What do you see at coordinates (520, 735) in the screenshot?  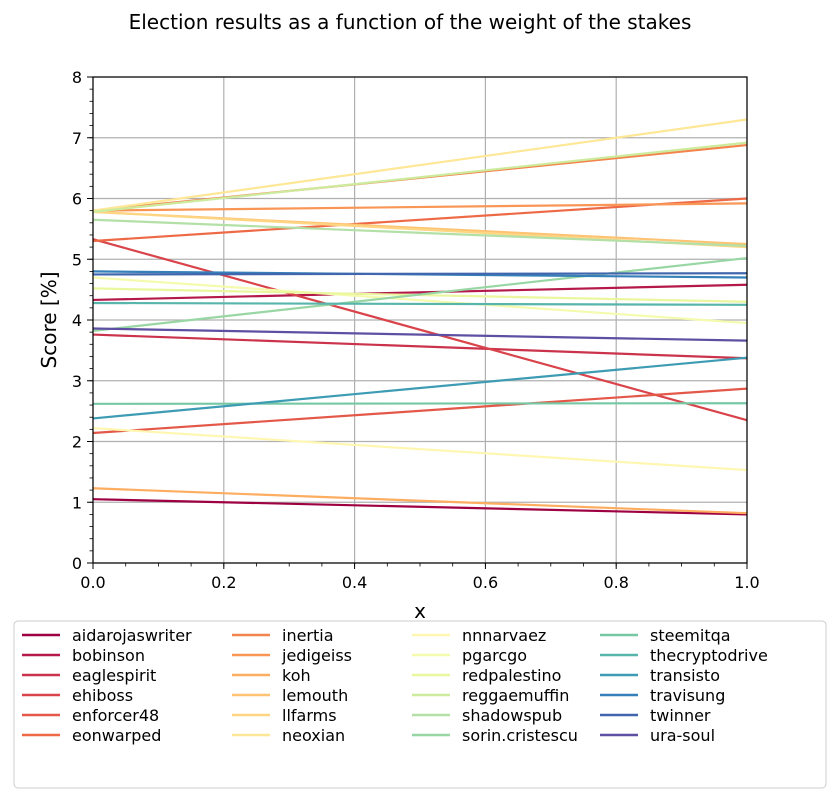 I see `legend-label: sorin.cristescu` at bounding box center [520, 735].